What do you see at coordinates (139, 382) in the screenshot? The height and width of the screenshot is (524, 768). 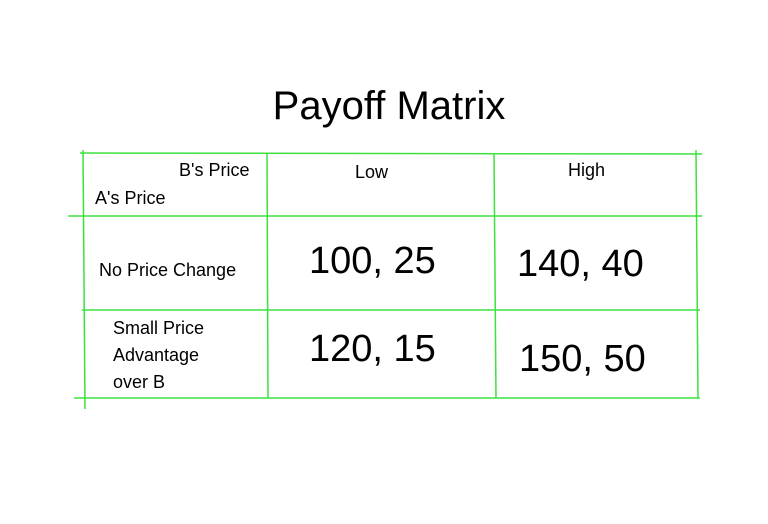 I see `row-label-line: over B` at bounding box center [139, 382].